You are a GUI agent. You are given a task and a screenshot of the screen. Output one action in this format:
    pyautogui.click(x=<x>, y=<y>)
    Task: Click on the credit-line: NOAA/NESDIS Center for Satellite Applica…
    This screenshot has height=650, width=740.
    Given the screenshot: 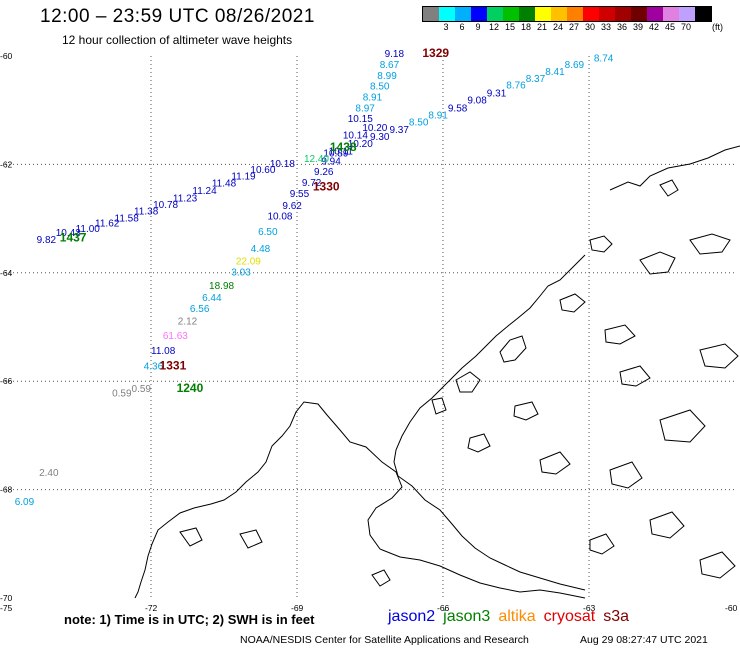 What is the action you would take?
    pyautogui.click(x=384, y=640)
    